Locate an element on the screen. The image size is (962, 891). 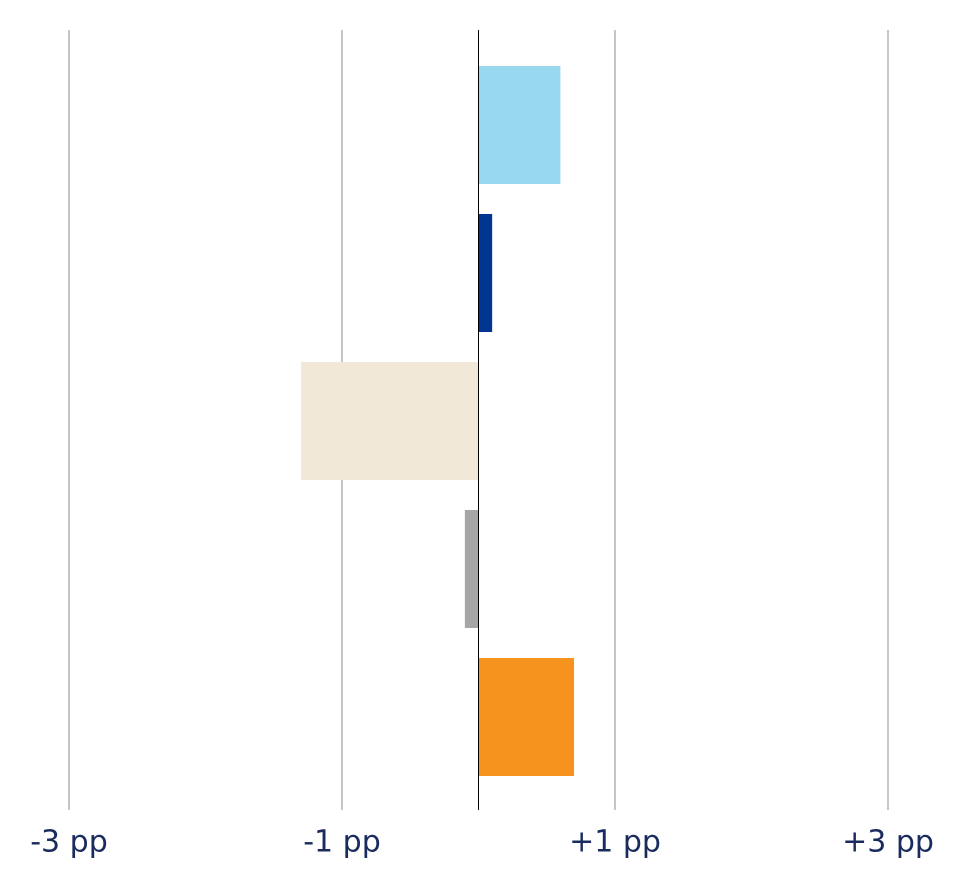
x-tick-label: +1 pp is located at coordinates (615, 842).